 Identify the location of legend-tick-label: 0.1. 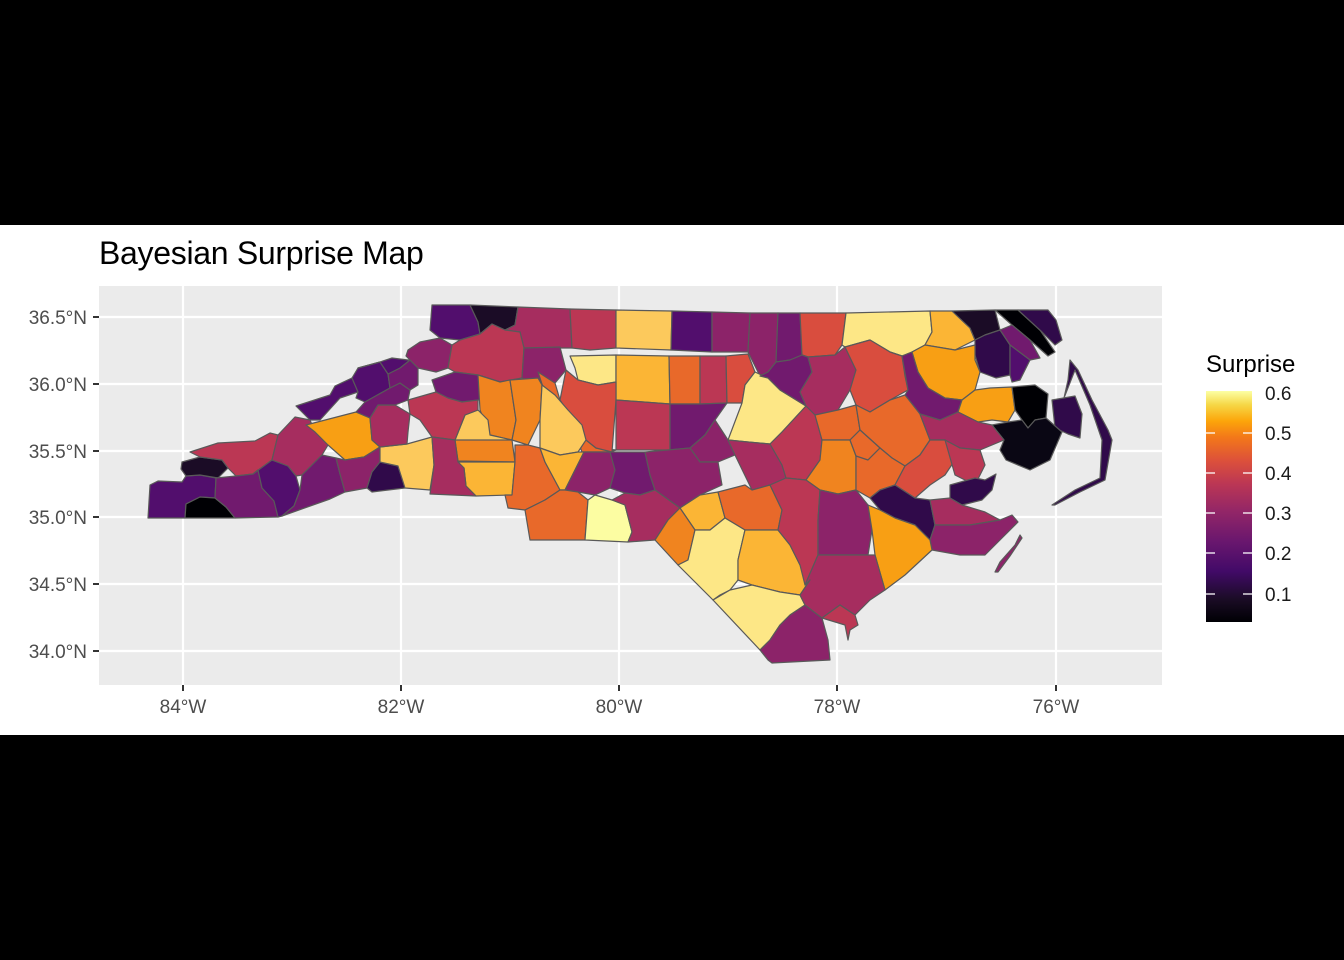
(1278, 595).